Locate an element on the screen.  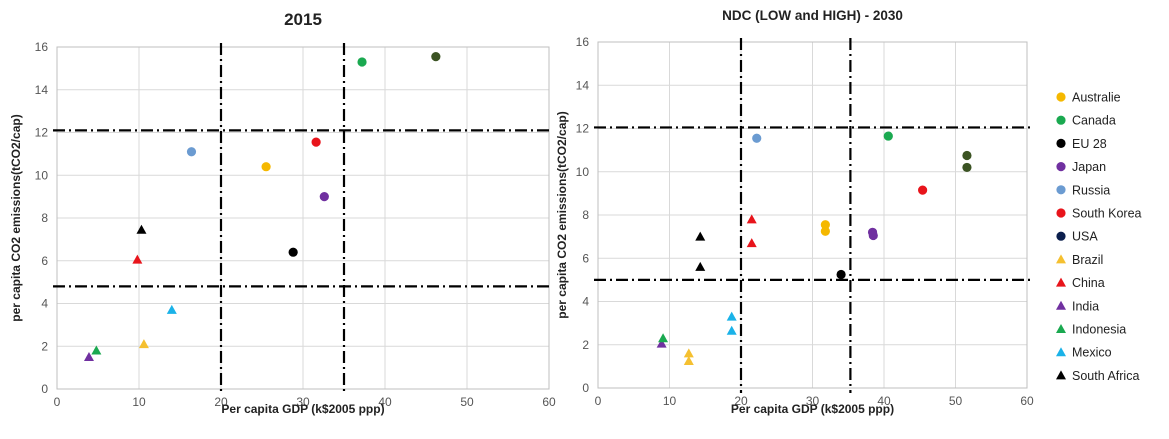
legend-label: EU 28 is located at coordinates (1089, 144).